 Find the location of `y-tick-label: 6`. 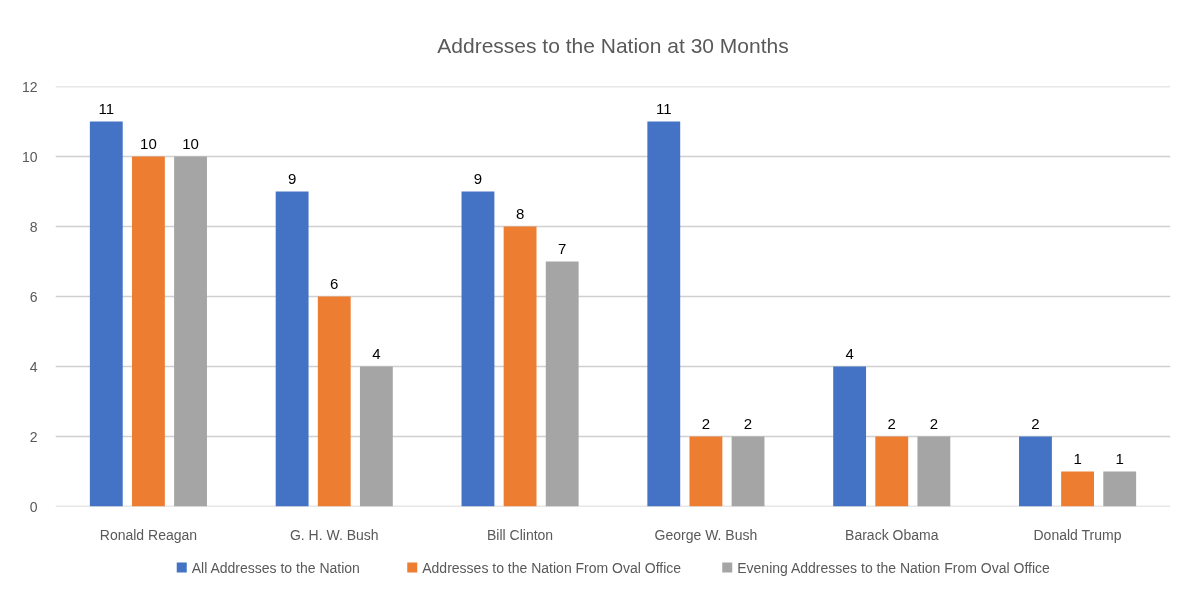

y-tick-label: 6 is located at coordinates (33, 296).